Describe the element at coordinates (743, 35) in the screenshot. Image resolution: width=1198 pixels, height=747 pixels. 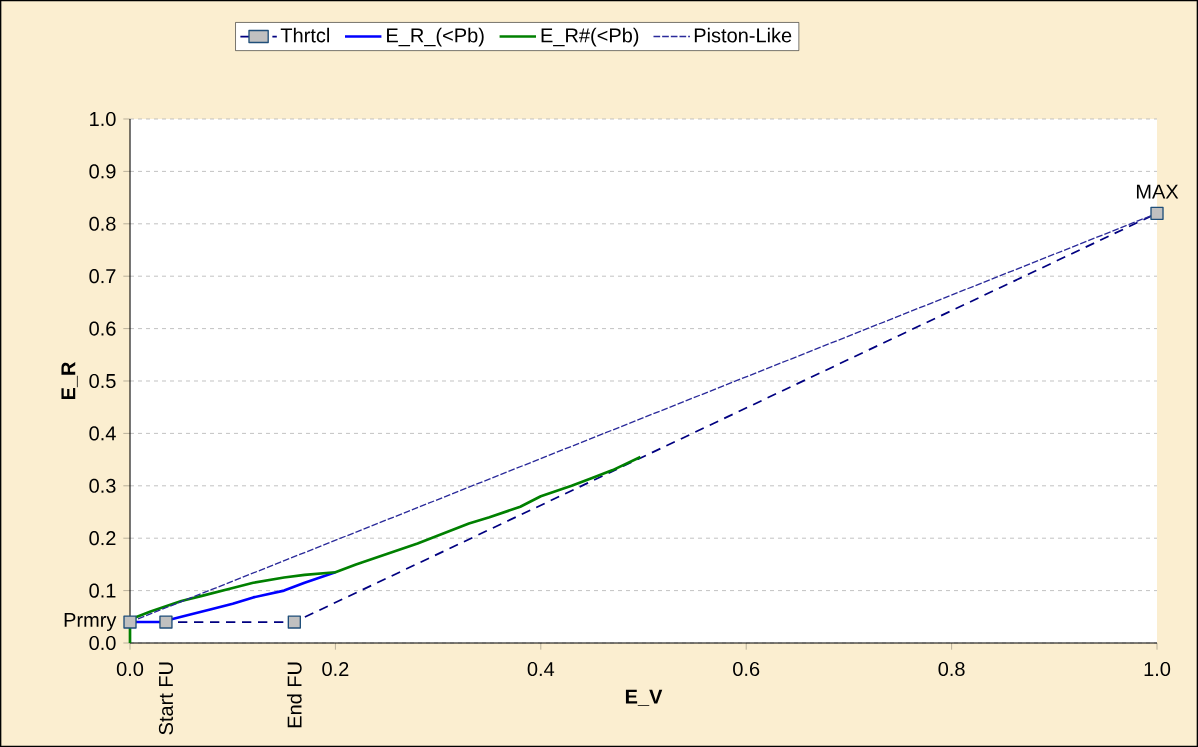
I see `legend-label: Piston-Like` at that location.